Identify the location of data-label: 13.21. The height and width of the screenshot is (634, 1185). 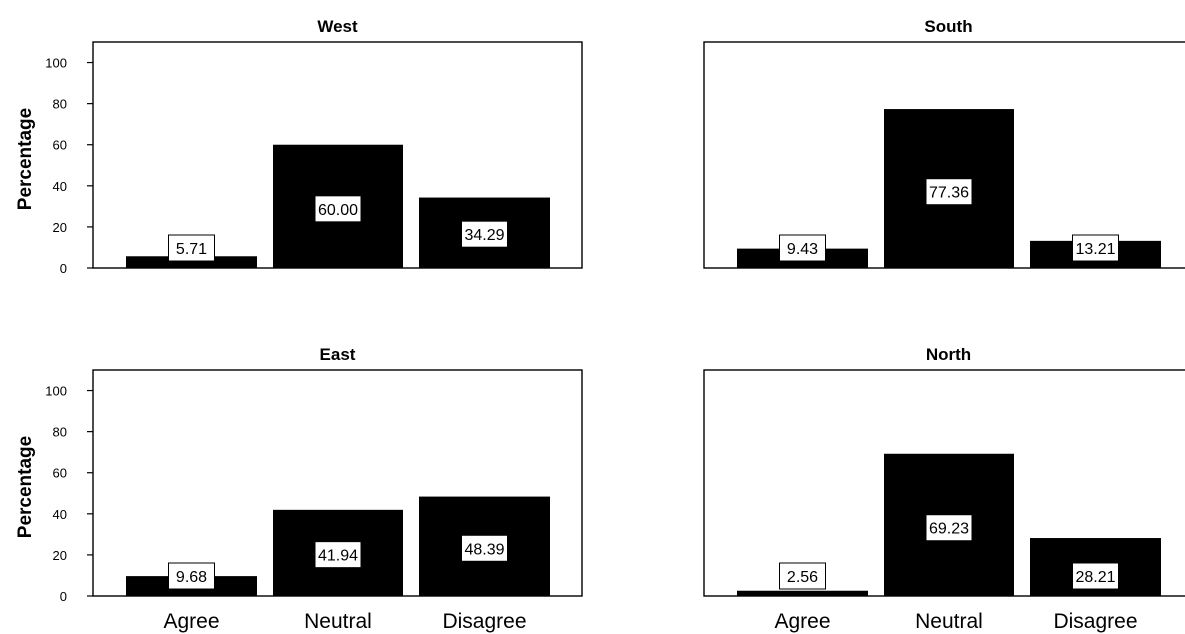
(1095, 249).